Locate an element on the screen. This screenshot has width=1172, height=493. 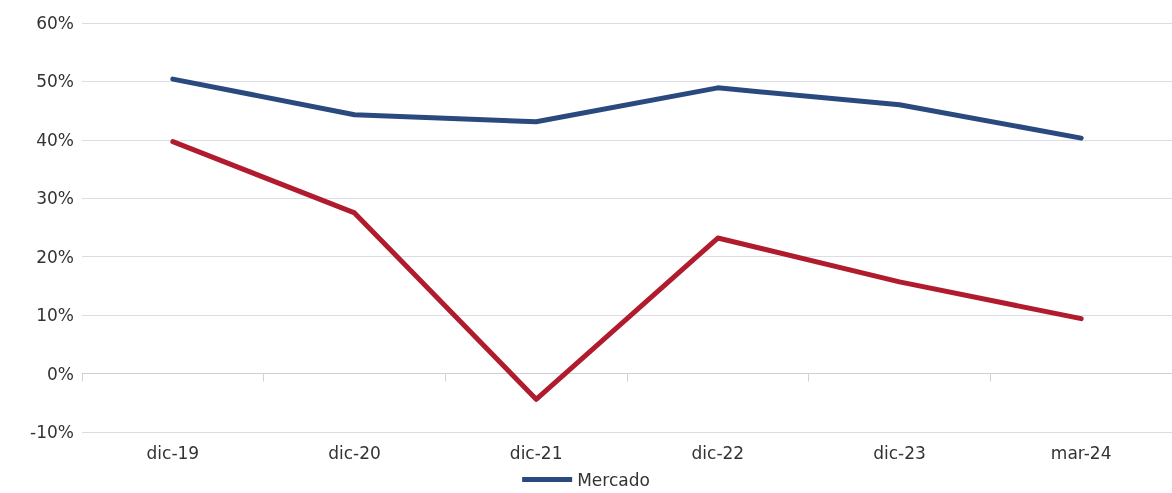
x-tick-label: dic-23 is located at coordinates (899, 452).